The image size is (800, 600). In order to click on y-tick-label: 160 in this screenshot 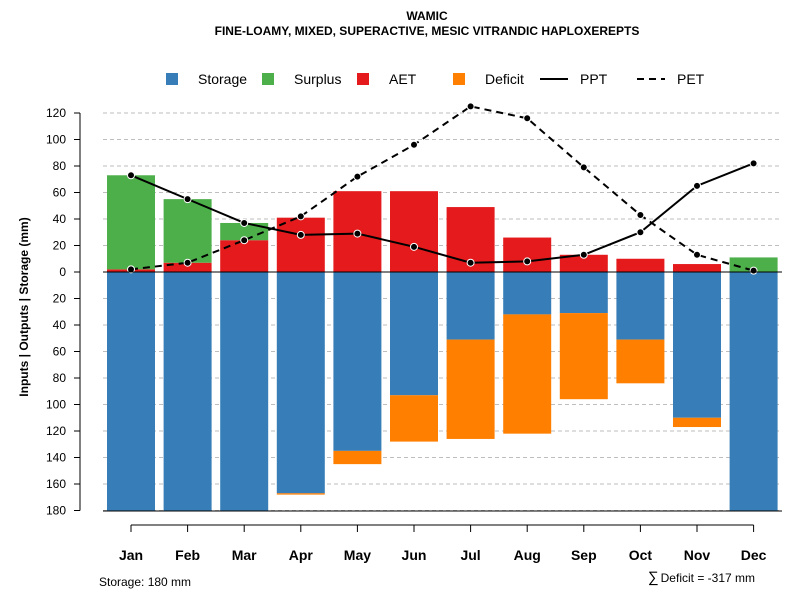, I will do `click(56, 484)`.